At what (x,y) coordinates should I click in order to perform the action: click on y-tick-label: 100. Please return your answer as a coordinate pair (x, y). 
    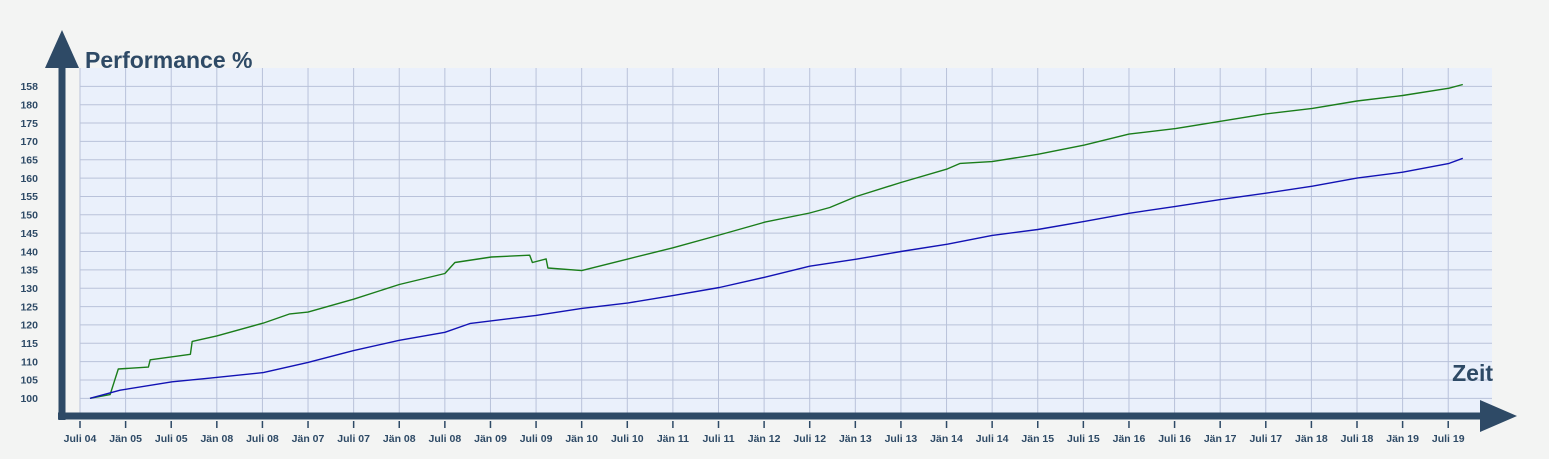
    Looking at the image, I should click on (29, 399).